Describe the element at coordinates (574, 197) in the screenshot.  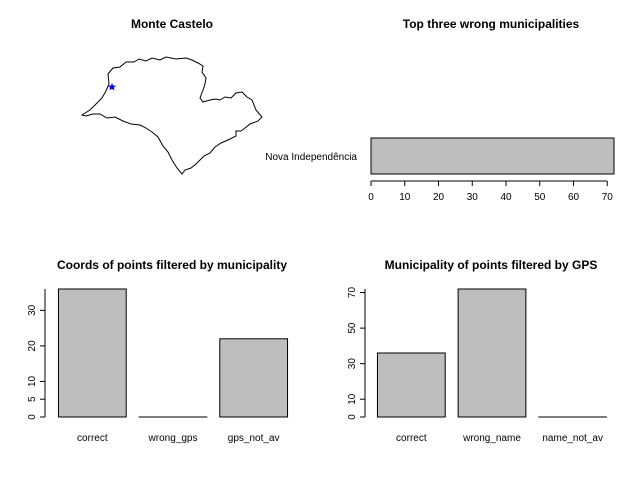
I see `x-tick-label: 60` at that location.